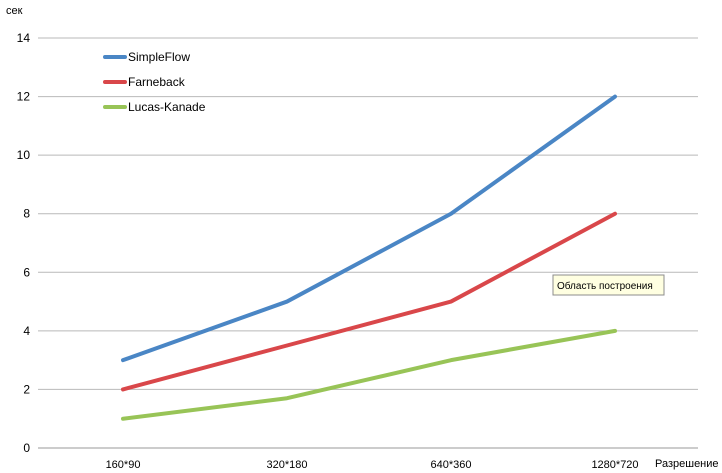  I want to click on x-axis-title: Разрешение, so click(687, 464).